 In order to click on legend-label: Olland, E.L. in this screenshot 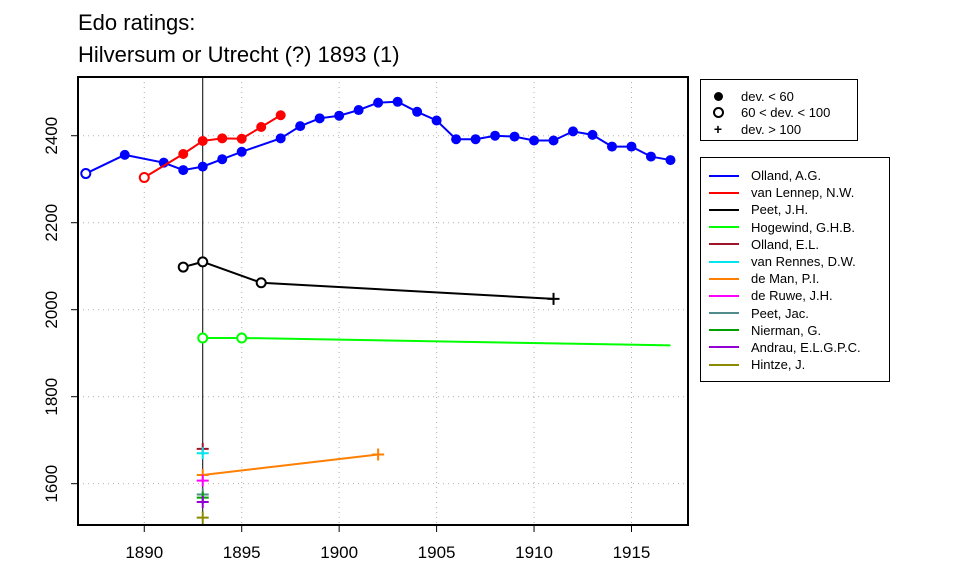, I will do `click(785, 244)`.